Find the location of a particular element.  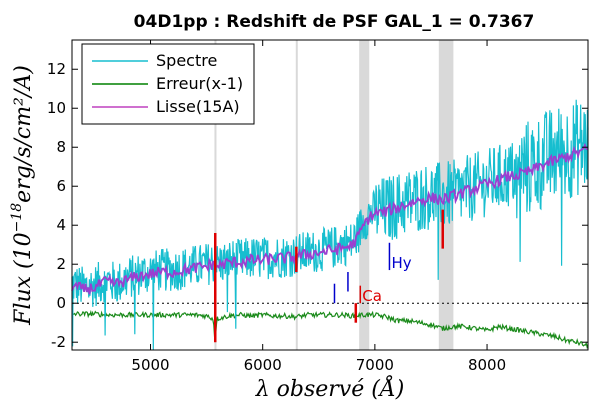

legend-label-erreur: Erreur(x-1) is located at coordinates (199, 83).